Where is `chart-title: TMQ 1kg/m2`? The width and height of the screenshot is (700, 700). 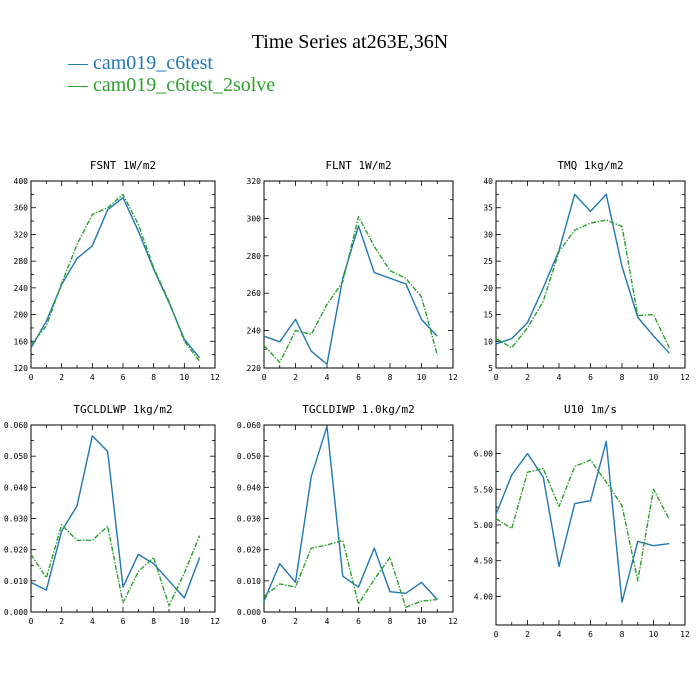 chart-title: TMQ 1kg/m2 is located at coordinates (590, 165).